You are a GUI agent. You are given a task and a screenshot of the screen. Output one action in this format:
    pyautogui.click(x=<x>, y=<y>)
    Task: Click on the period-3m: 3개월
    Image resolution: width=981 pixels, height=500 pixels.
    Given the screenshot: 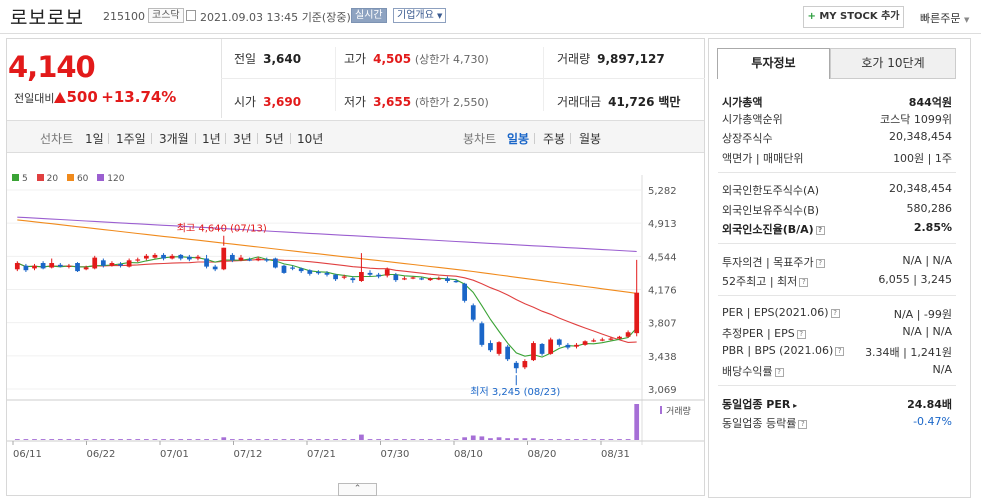 What is the action you would take?
    pyautogui.click(x=174, y=139)
    